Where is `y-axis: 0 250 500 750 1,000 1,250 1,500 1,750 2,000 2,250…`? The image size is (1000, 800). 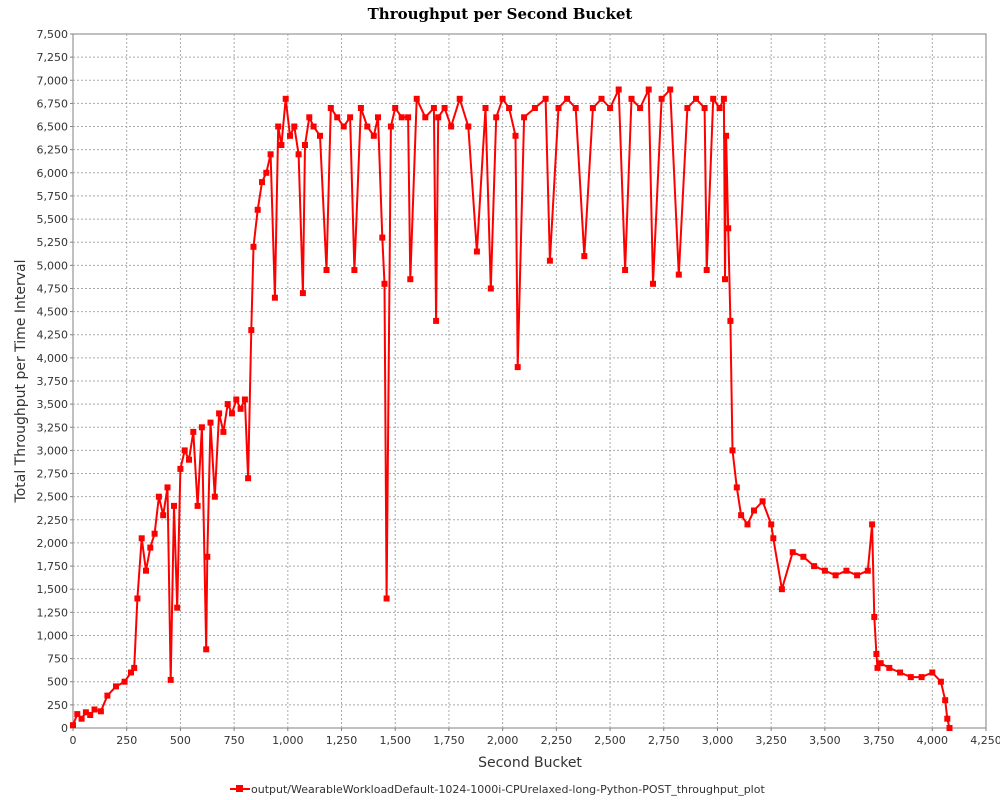 y-axis: 0 250 500 750 1,000 1,250 1,500 1,750 2,000 2,250… is located at coordinates (55, 381).